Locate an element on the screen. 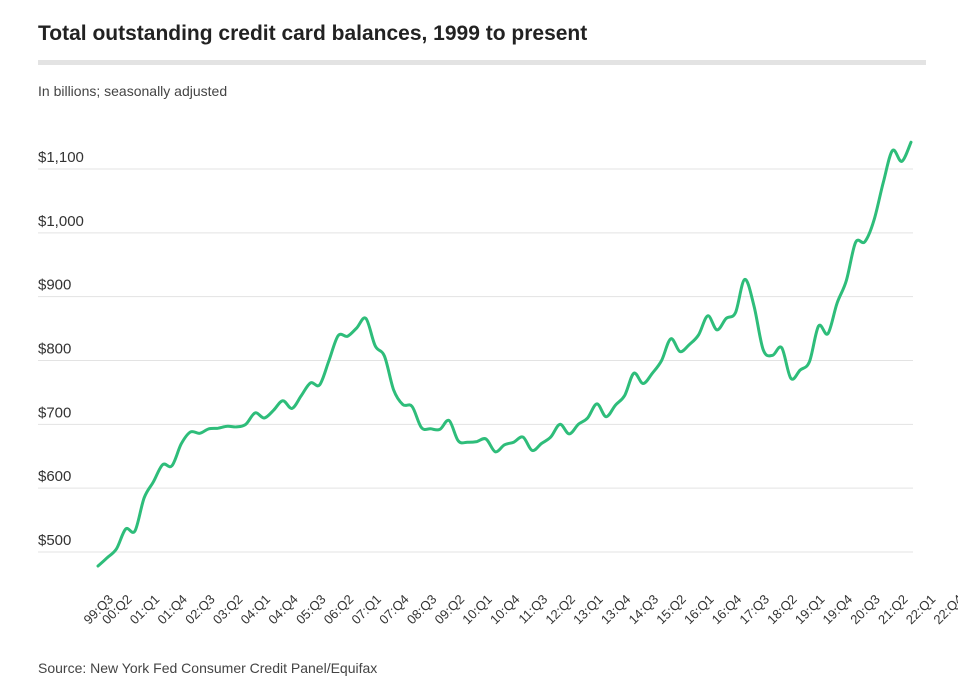 Image resolution: width=958 pixels, height=698 pixels. x-tick-label: 03:Q2 is located at coordinates (228, 610).